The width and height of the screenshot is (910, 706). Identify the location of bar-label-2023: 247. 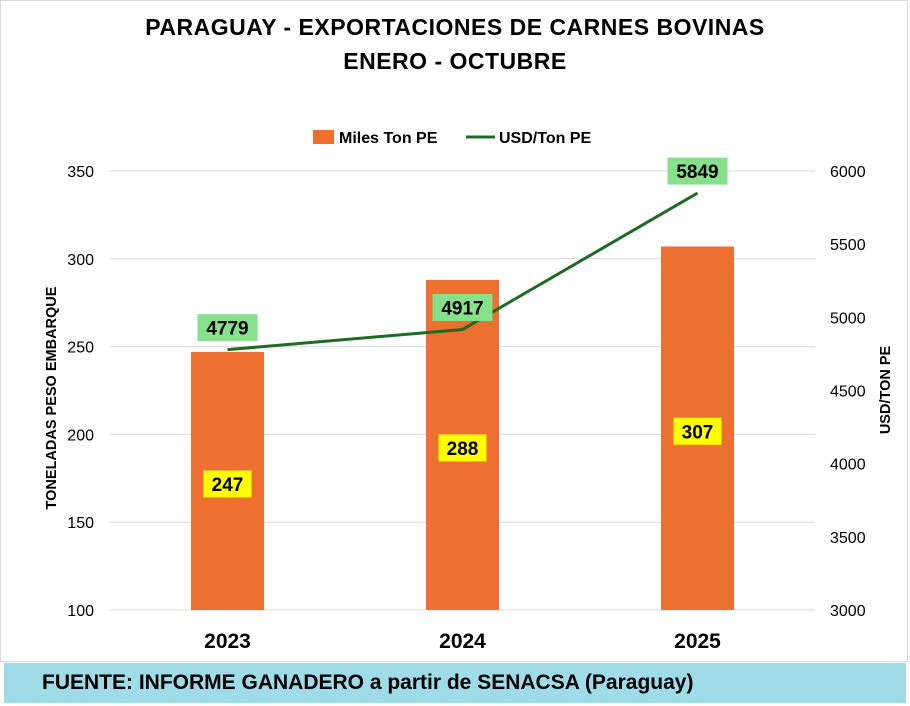
(227, 484).